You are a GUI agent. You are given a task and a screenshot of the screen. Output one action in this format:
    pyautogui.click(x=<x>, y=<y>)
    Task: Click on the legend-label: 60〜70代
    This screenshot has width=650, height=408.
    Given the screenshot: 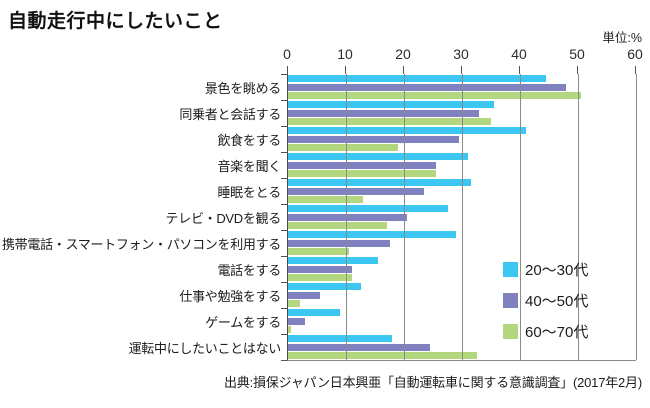 What is the action you would take?
    pyautogui.click(x=557, y=332)
    